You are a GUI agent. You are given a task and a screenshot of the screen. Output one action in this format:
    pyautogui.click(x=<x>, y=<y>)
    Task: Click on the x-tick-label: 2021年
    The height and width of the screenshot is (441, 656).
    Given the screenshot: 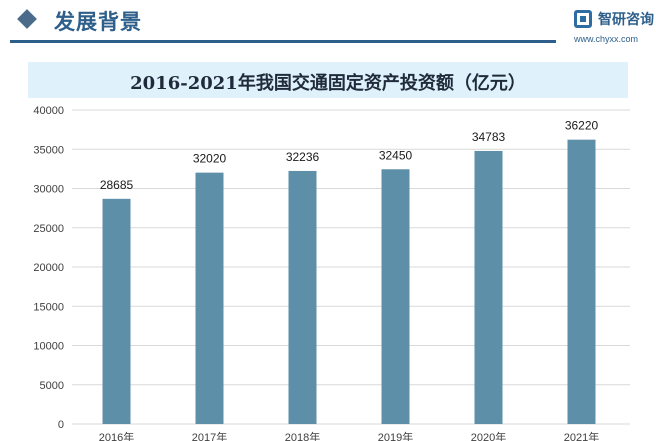 What is the action you would take?
    pyautogui.click(x=581, y=435)
    